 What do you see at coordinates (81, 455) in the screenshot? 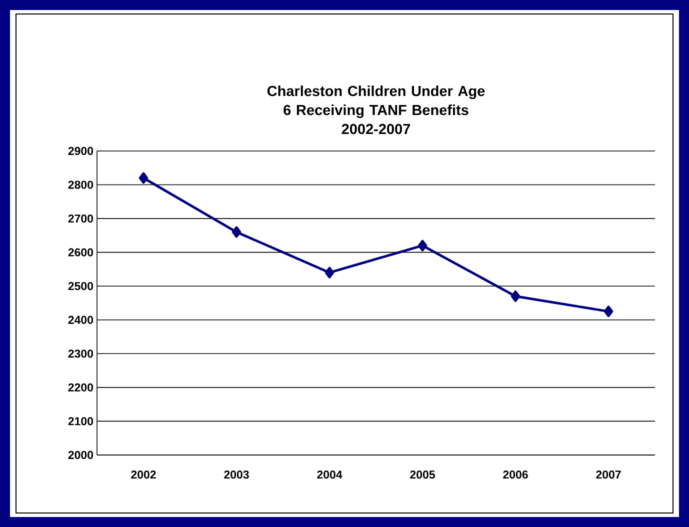
I see `y-tick-label: 2000` at bounding box center [81, 455].